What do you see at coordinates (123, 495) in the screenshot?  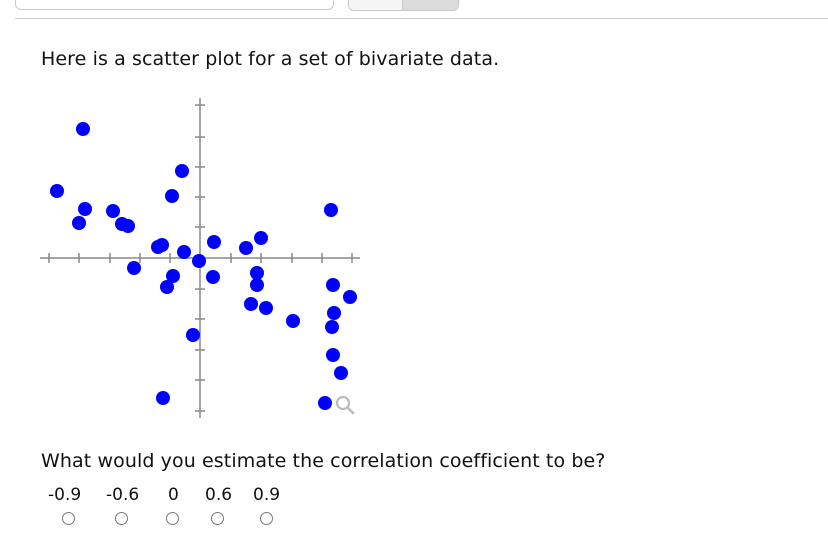 I see `option-label-1: -0.6` at bounding box center [123, 495].